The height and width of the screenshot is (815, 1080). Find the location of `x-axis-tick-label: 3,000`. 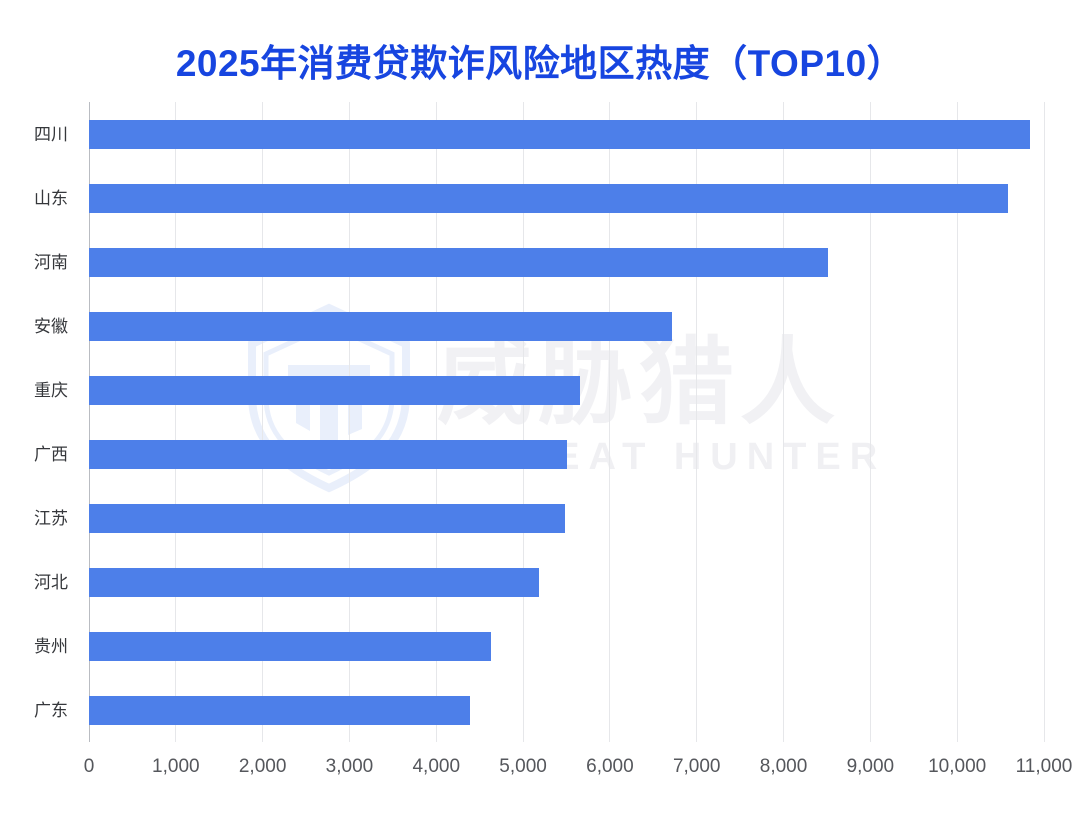

x-axis-tick-label: 3,000 is located at coordinates (349, 766).